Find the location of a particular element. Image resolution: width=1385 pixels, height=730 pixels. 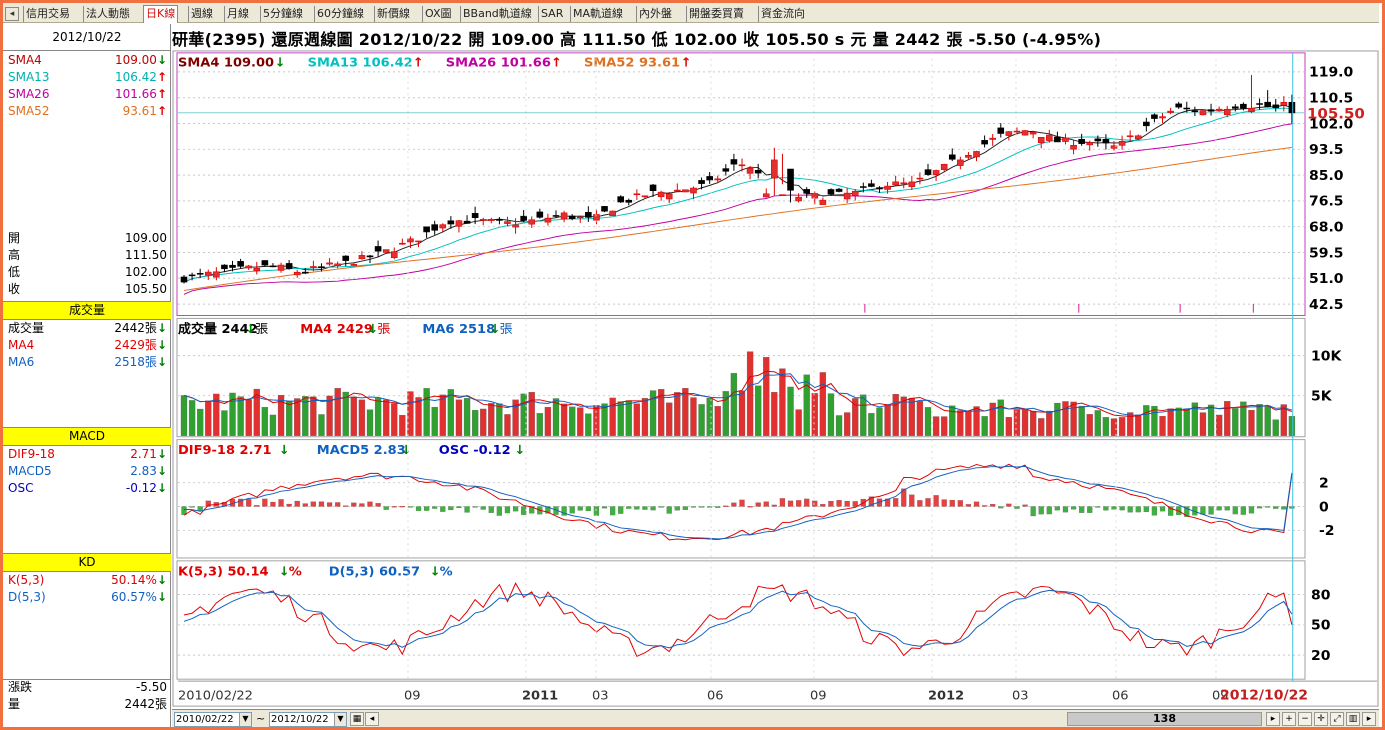

tab-4: 月線 is located at coordinates (237, 14).